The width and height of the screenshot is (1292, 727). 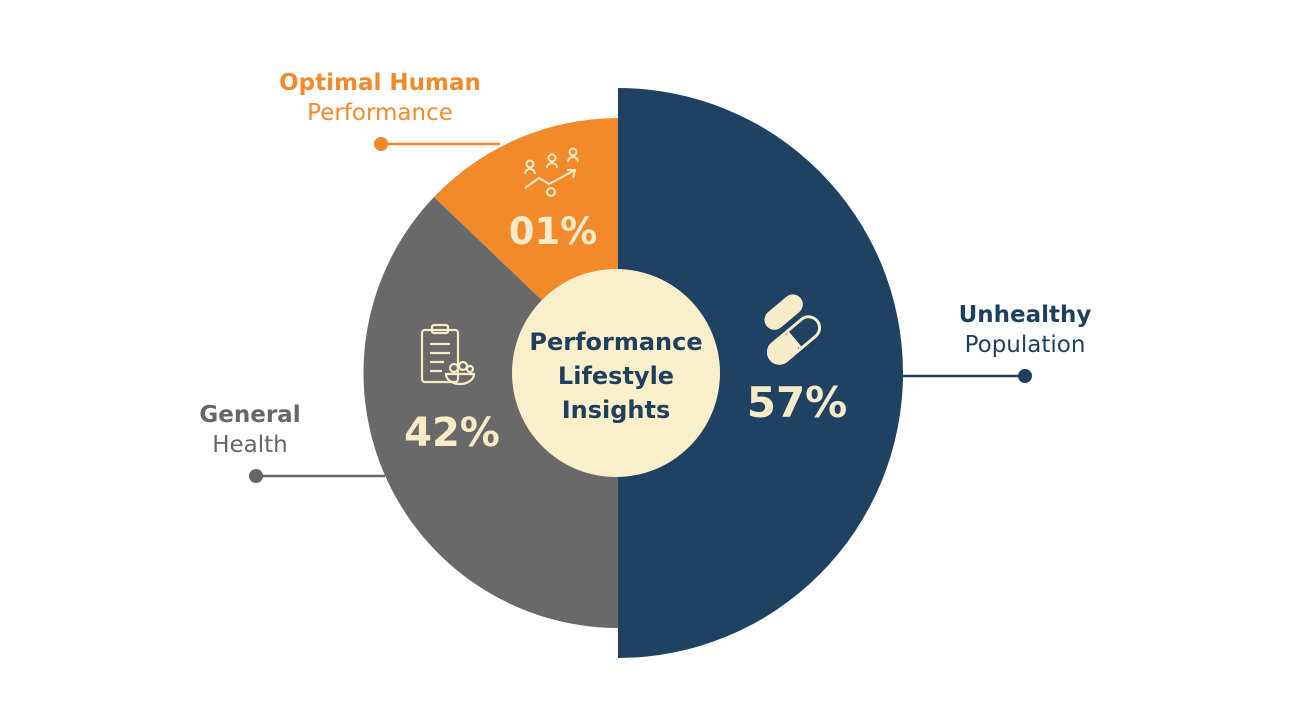 What do you see at coordinates (380, 98) in the screenshot?
I see `label-optimal-human-performance: Optimal Human Performance` at bounding box center [380, 98].